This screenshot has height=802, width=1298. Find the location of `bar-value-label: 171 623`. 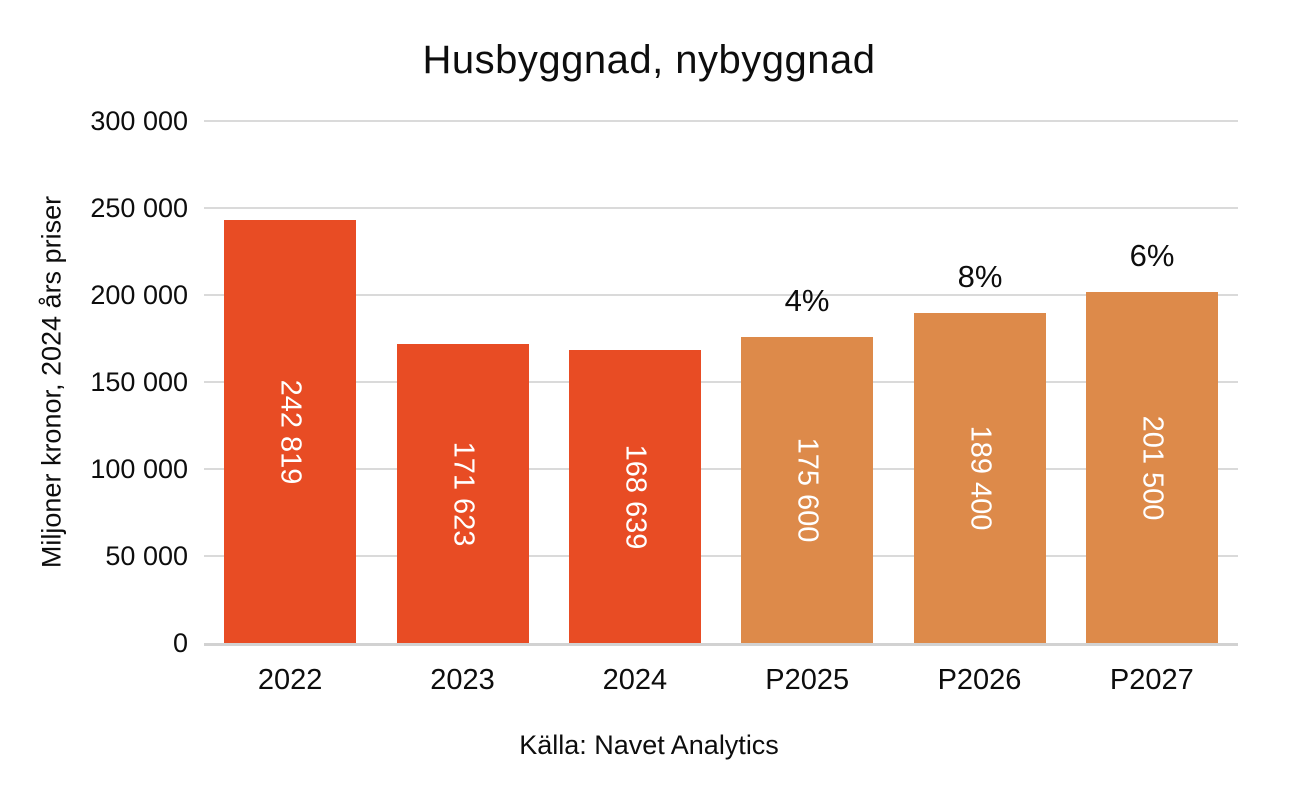

bar-value-label: 171 623 is located at coordinates (463, 493).